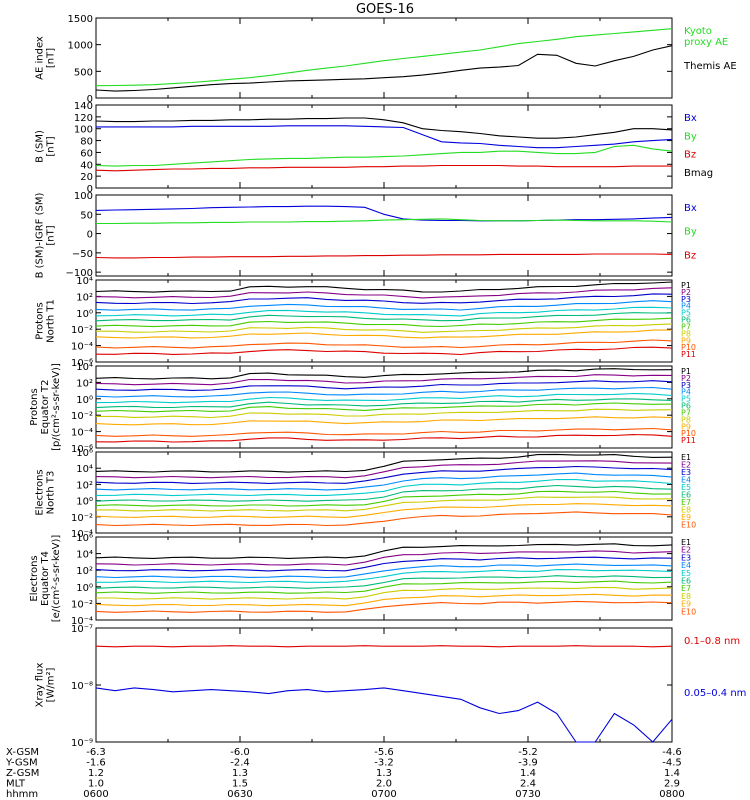 The image size is (750, 800). What do you see at coordinates (240, 773) in the screenshot?
I see `ephemeris-value: 1.3` at bounding box center [240, 773].